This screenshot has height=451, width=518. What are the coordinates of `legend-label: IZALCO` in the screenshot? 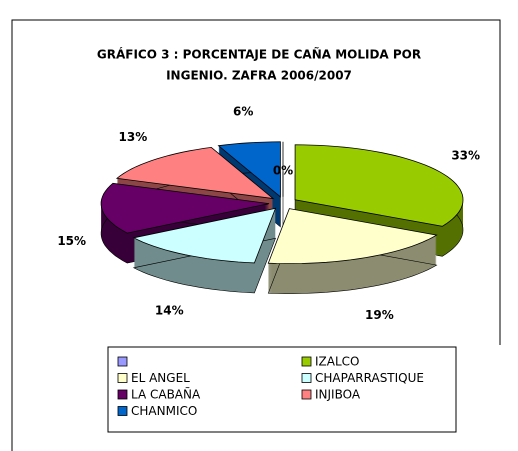 It's located at (337, 362).